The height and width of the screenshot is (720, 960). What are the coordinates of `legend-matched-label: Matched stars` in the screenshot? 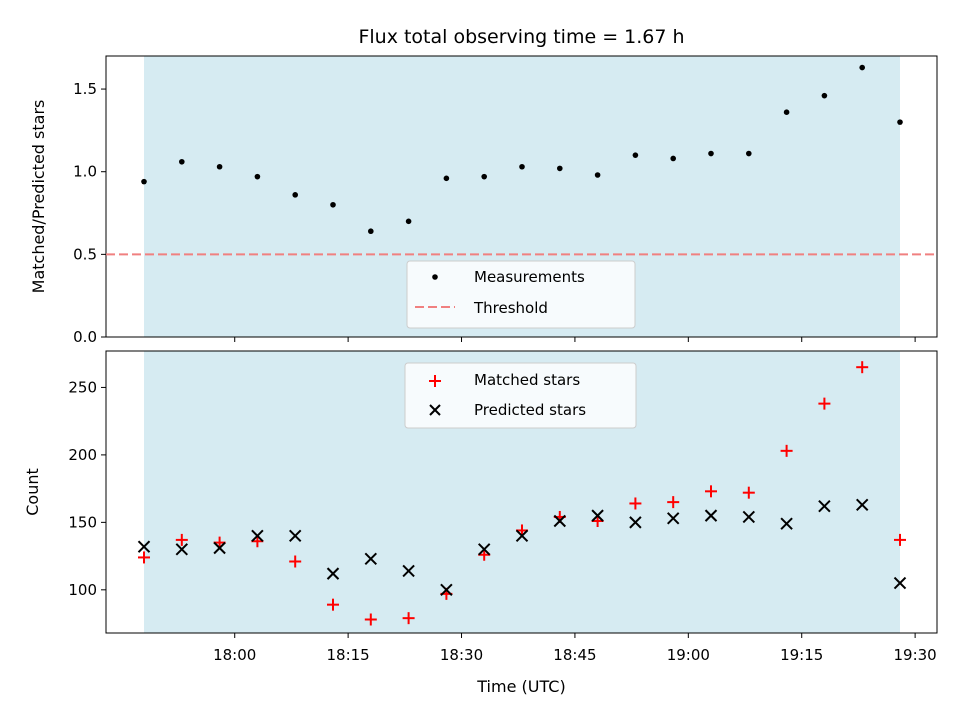 It's located at (527, 380).